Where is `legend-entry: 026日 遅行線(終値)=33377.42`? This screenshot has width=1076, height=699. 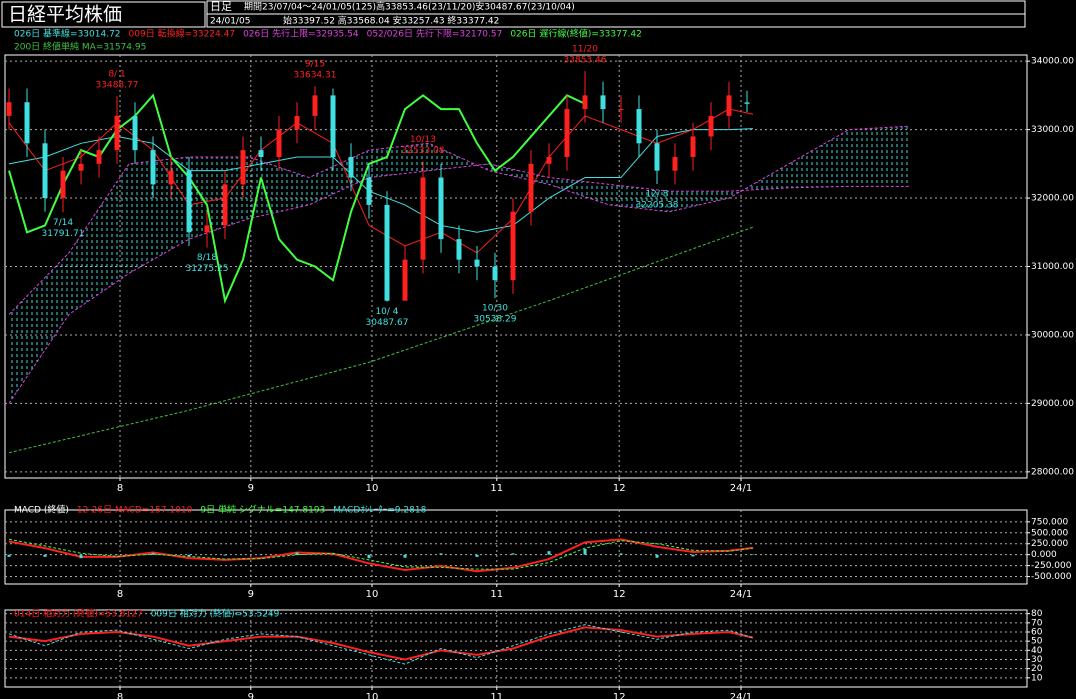 legend-entry: 026日 遅行線(終値)=33377.42 is located at coordinates (576, 34).